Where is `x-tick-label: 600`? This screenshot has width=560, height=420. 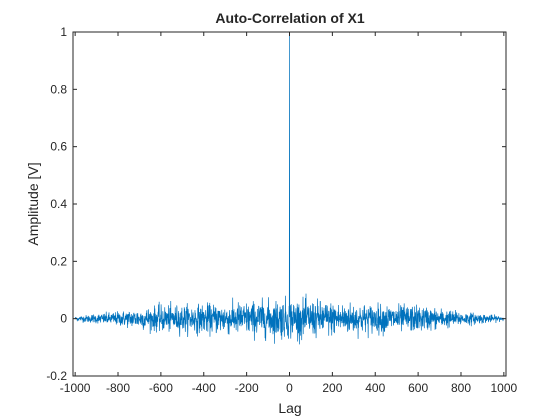
x-tick-label: 600 is located at coordinates (418, 388).